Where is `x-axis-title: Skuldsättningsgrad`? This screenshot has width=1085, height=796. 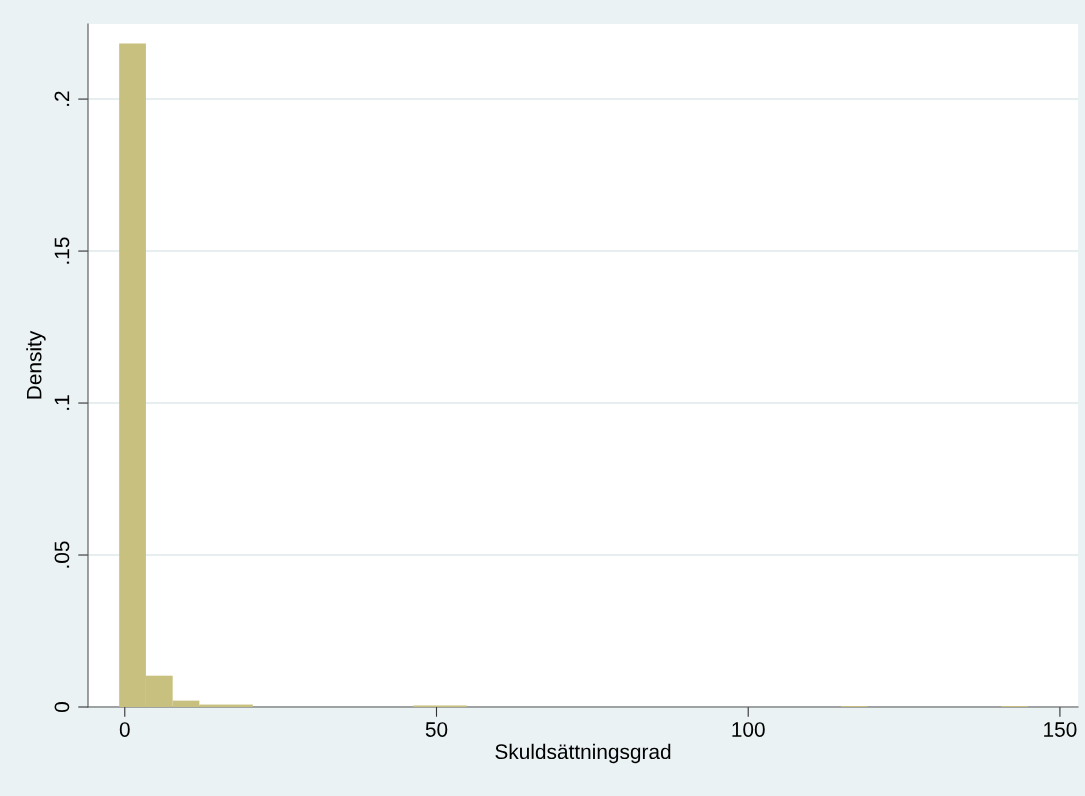
x-axis-title: Skuldsättningsgrad is located at coordinates (583, 753).